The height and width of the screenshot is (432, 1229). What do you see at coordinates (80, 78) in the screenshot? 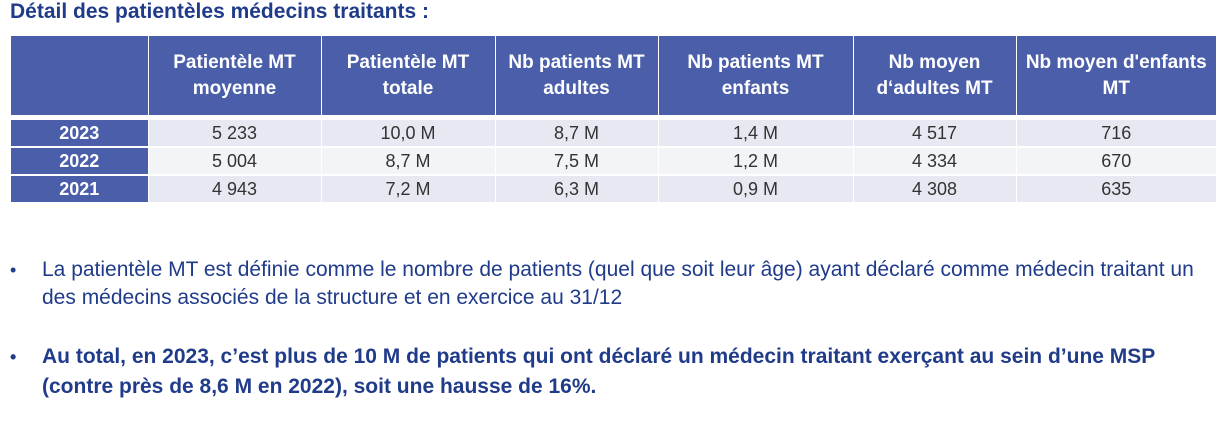
I see `header-corner` at bounding box center [80, 78].